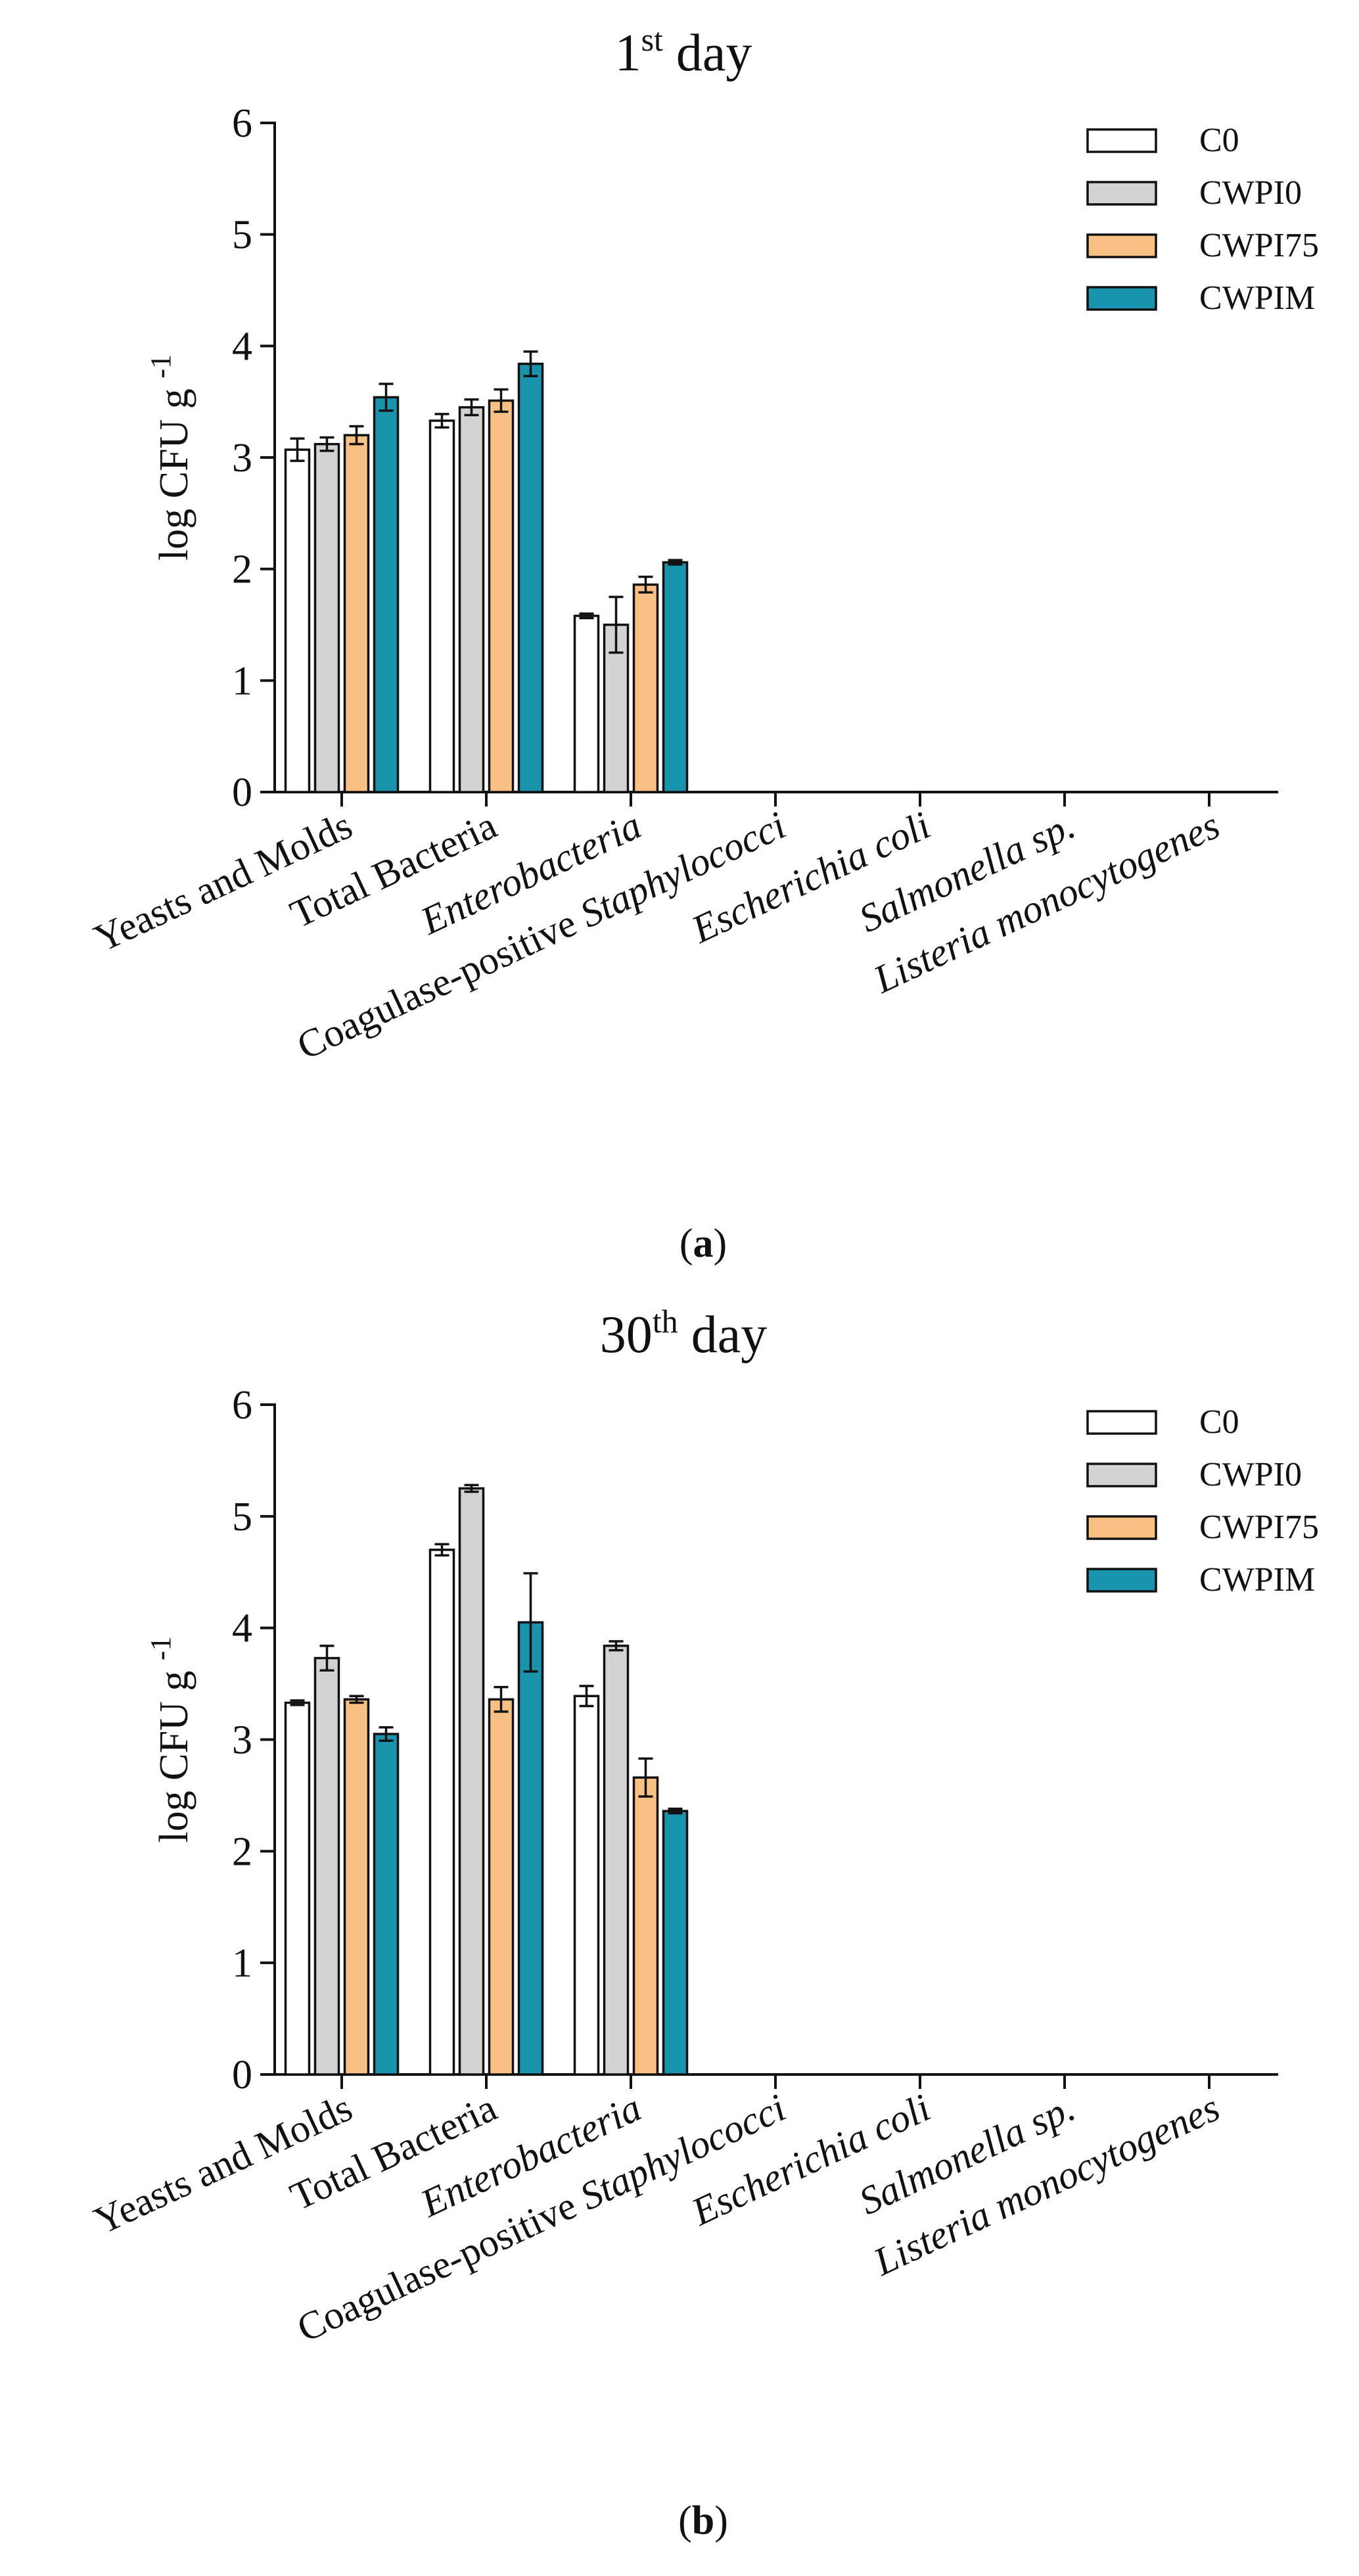 This screenshot has width=1359, height=2576. I want to click on chart-title-superscript: th, so click(665, 1321).